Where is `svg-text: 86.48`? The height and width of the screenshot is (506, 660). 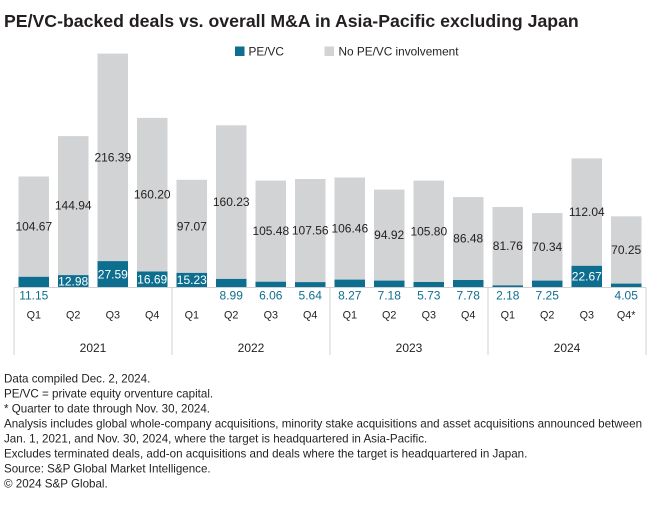 svg-text: 86.48 is located at coordinates (468, 239).